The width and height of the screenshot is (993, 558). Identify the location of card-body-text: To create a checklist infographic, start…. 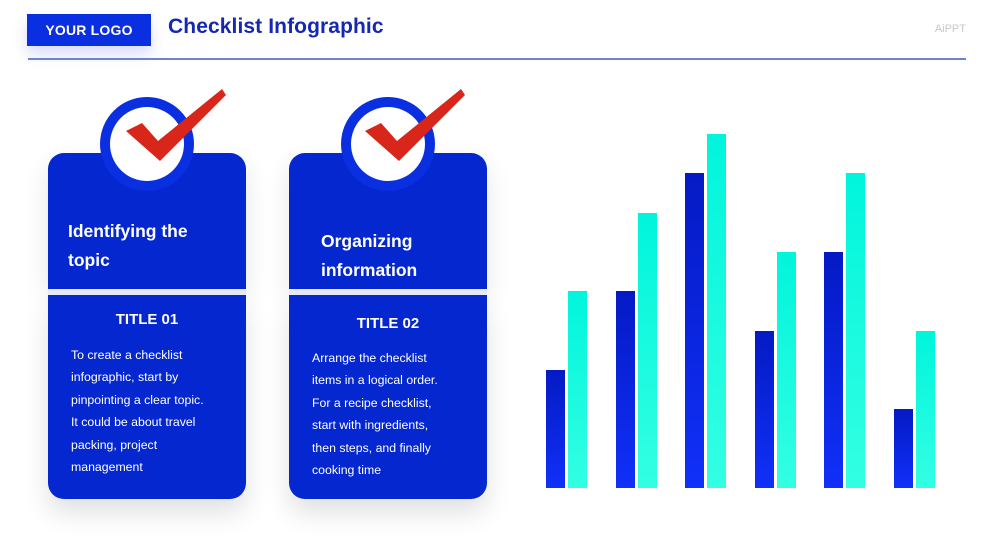
(137, 411).